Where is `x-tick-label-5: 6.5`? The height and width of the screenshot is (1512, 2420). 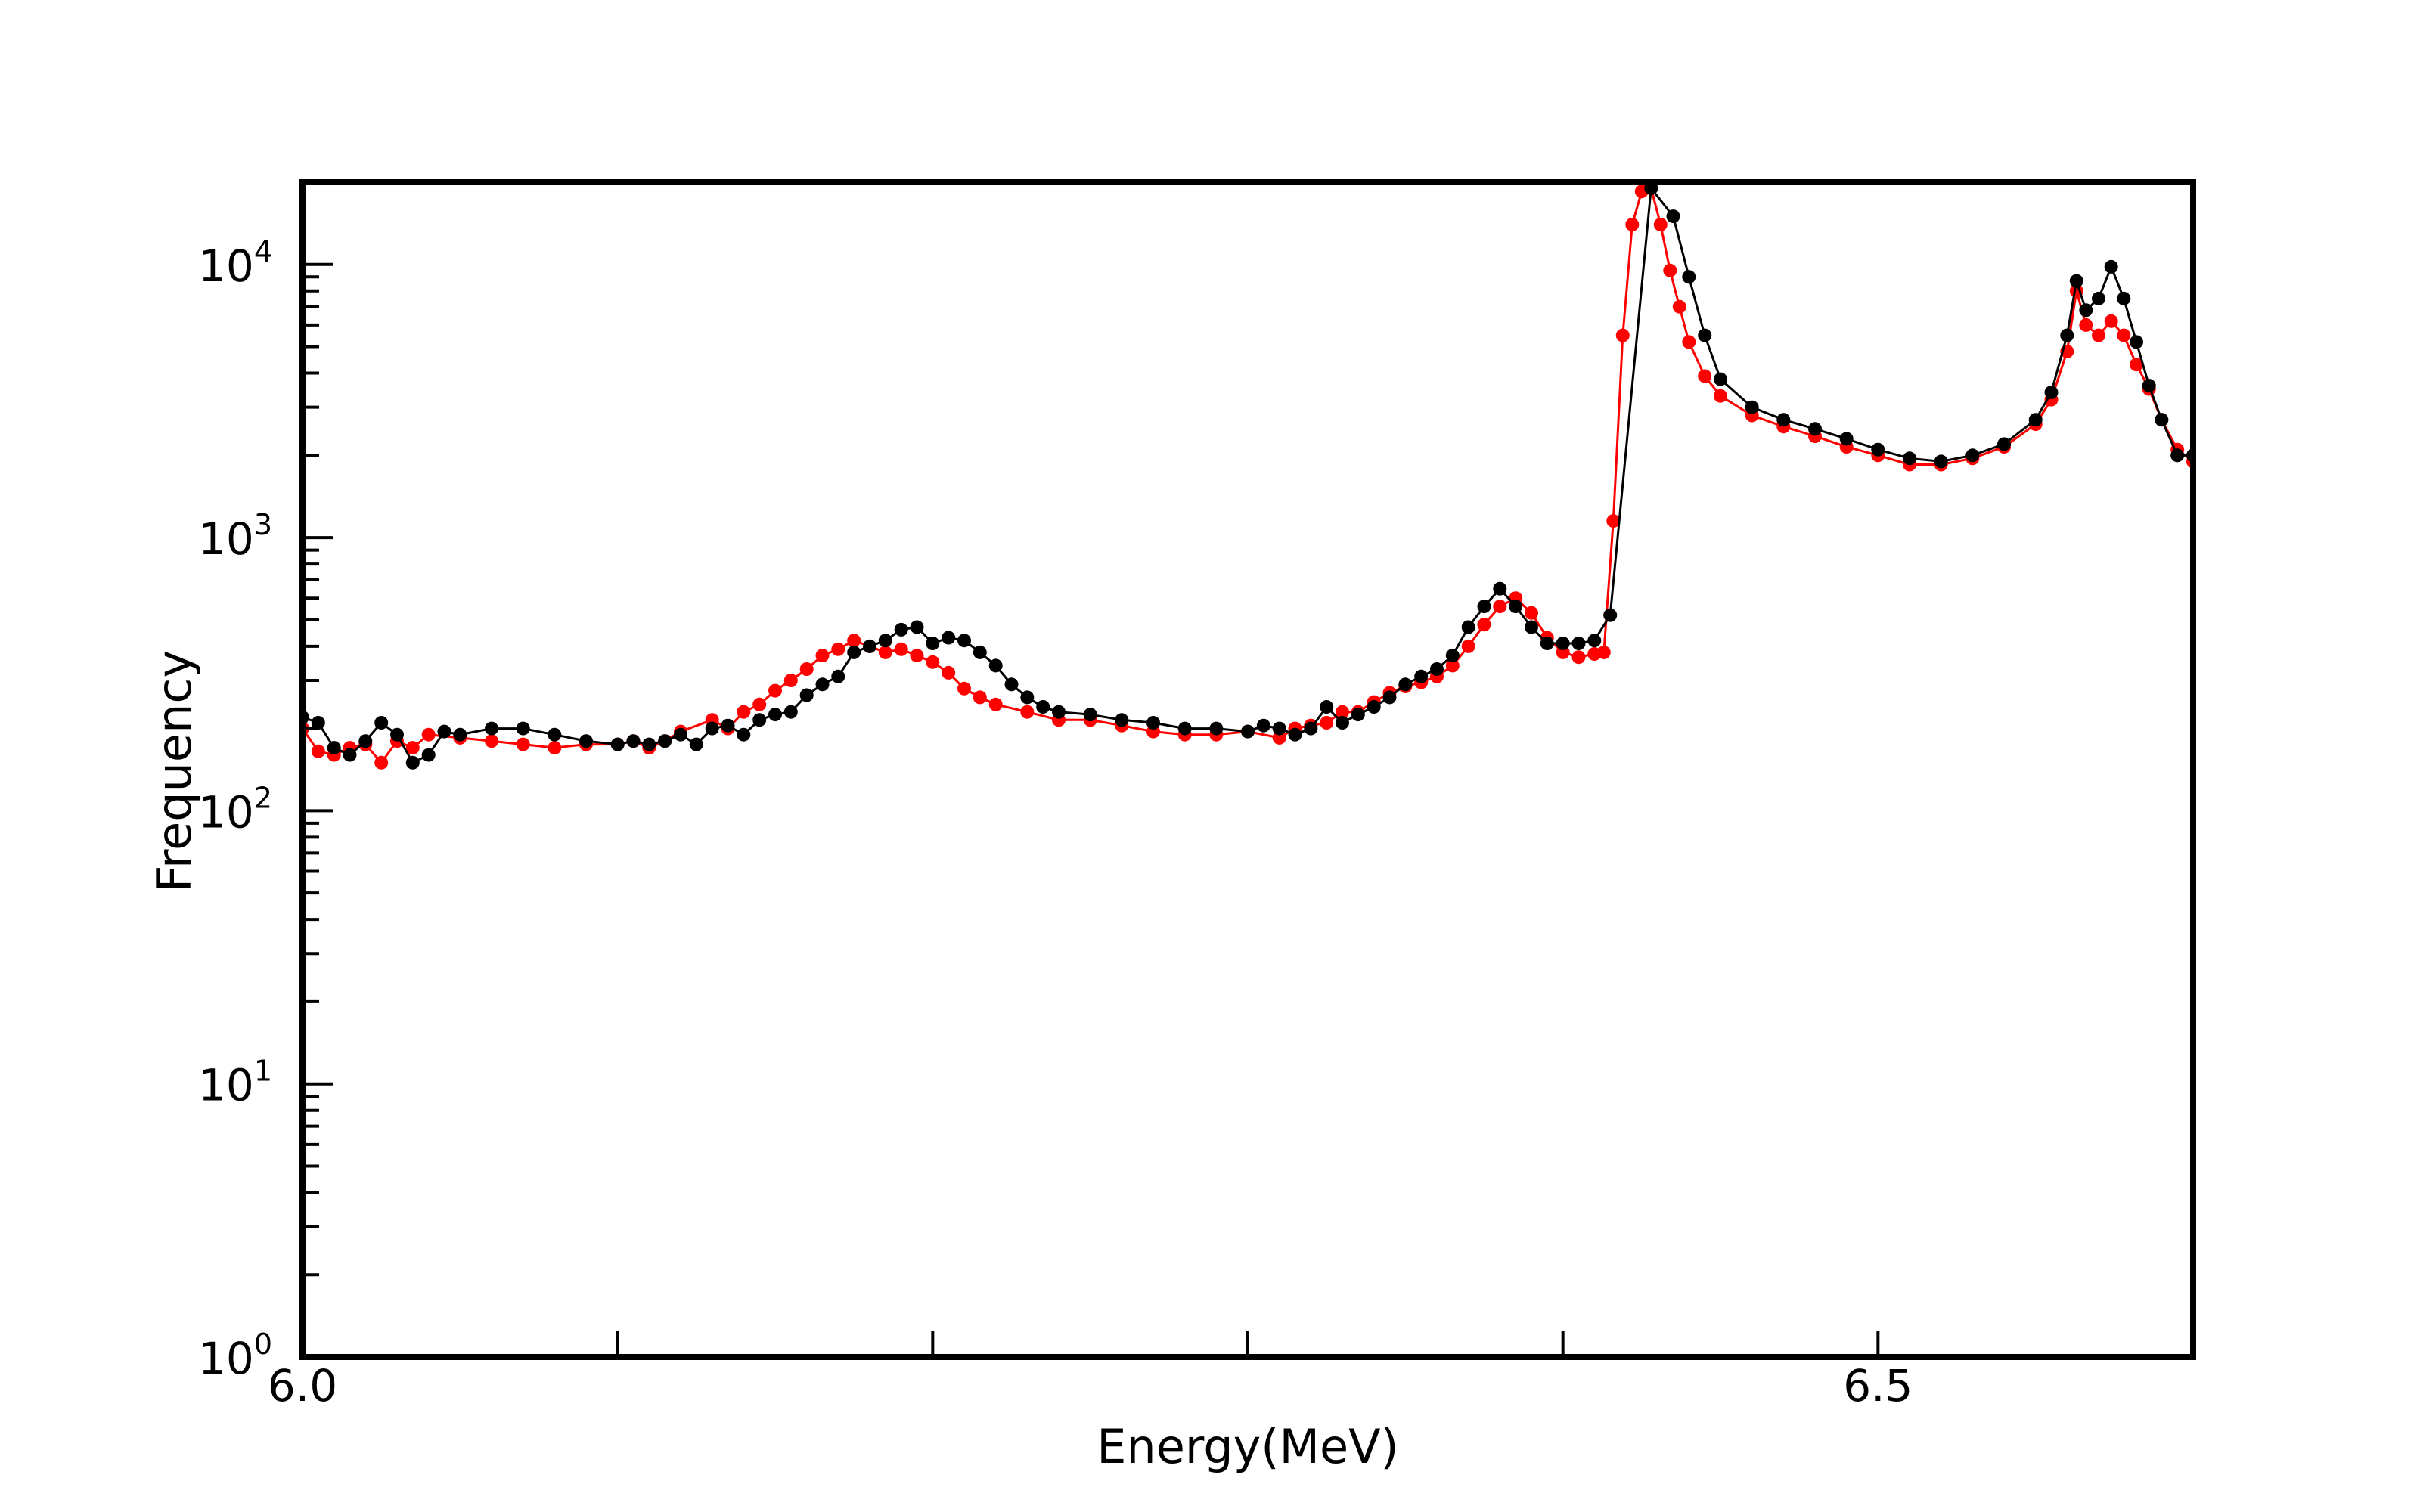
x-tick-label-5: 6.5 is located at coordinates (1878, 1385).